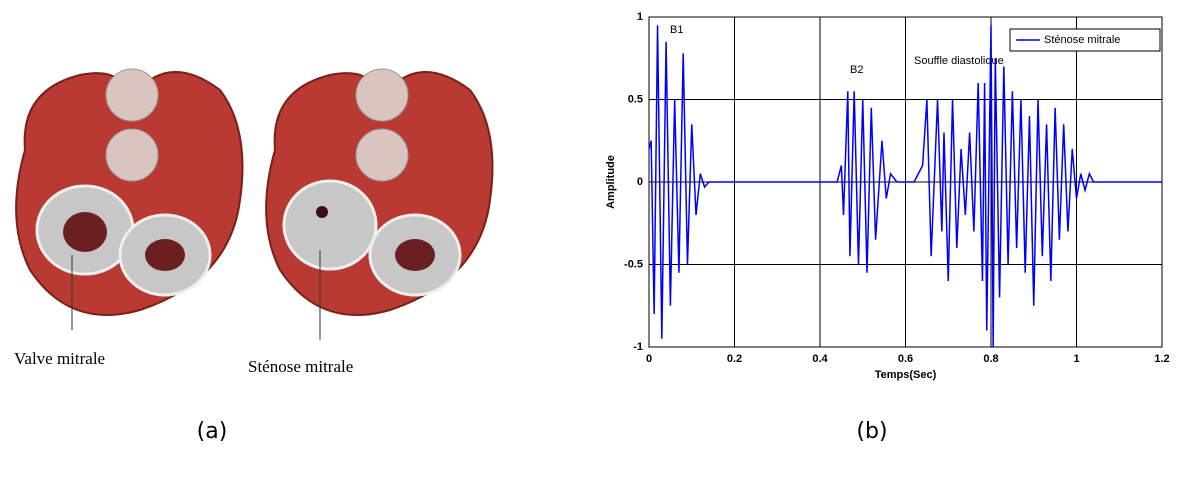  I want to click on annotation: B1, so click(676, 30).